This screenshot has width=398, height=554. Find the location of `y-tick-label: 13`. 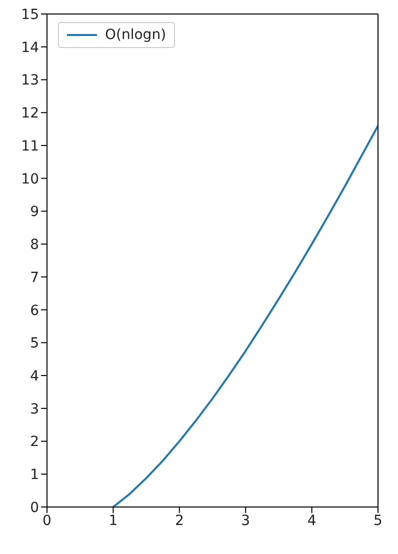

y-tick-label: 13 is located at coordinates (30, 80).